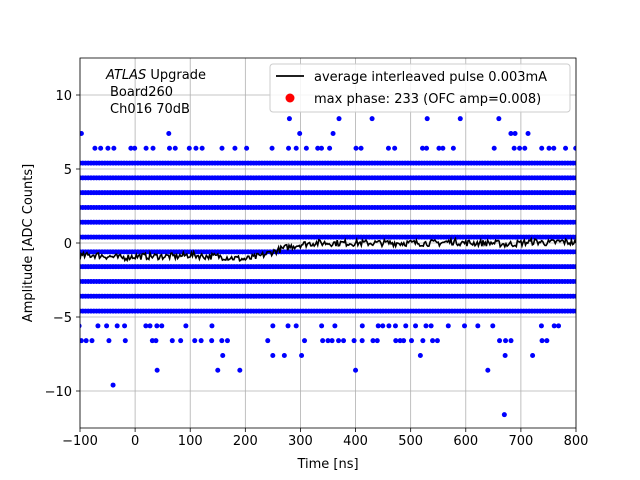 The width and height of the screenshot is (640, 480). Describe the element at coordinates (28, 243) in the screenshot. I see `y-axis-label: Amplitude [ADC Counts]` at that location.